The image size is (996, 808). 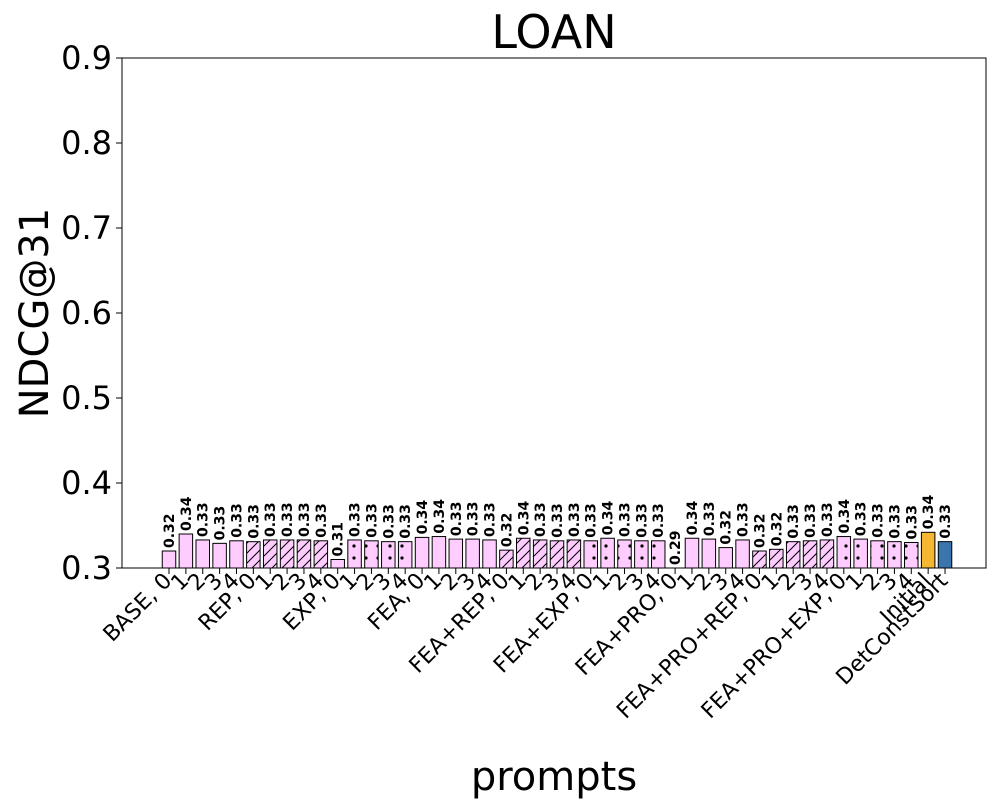 I want to click on y-tick-label: 0.5, so click(x=86, y=398).